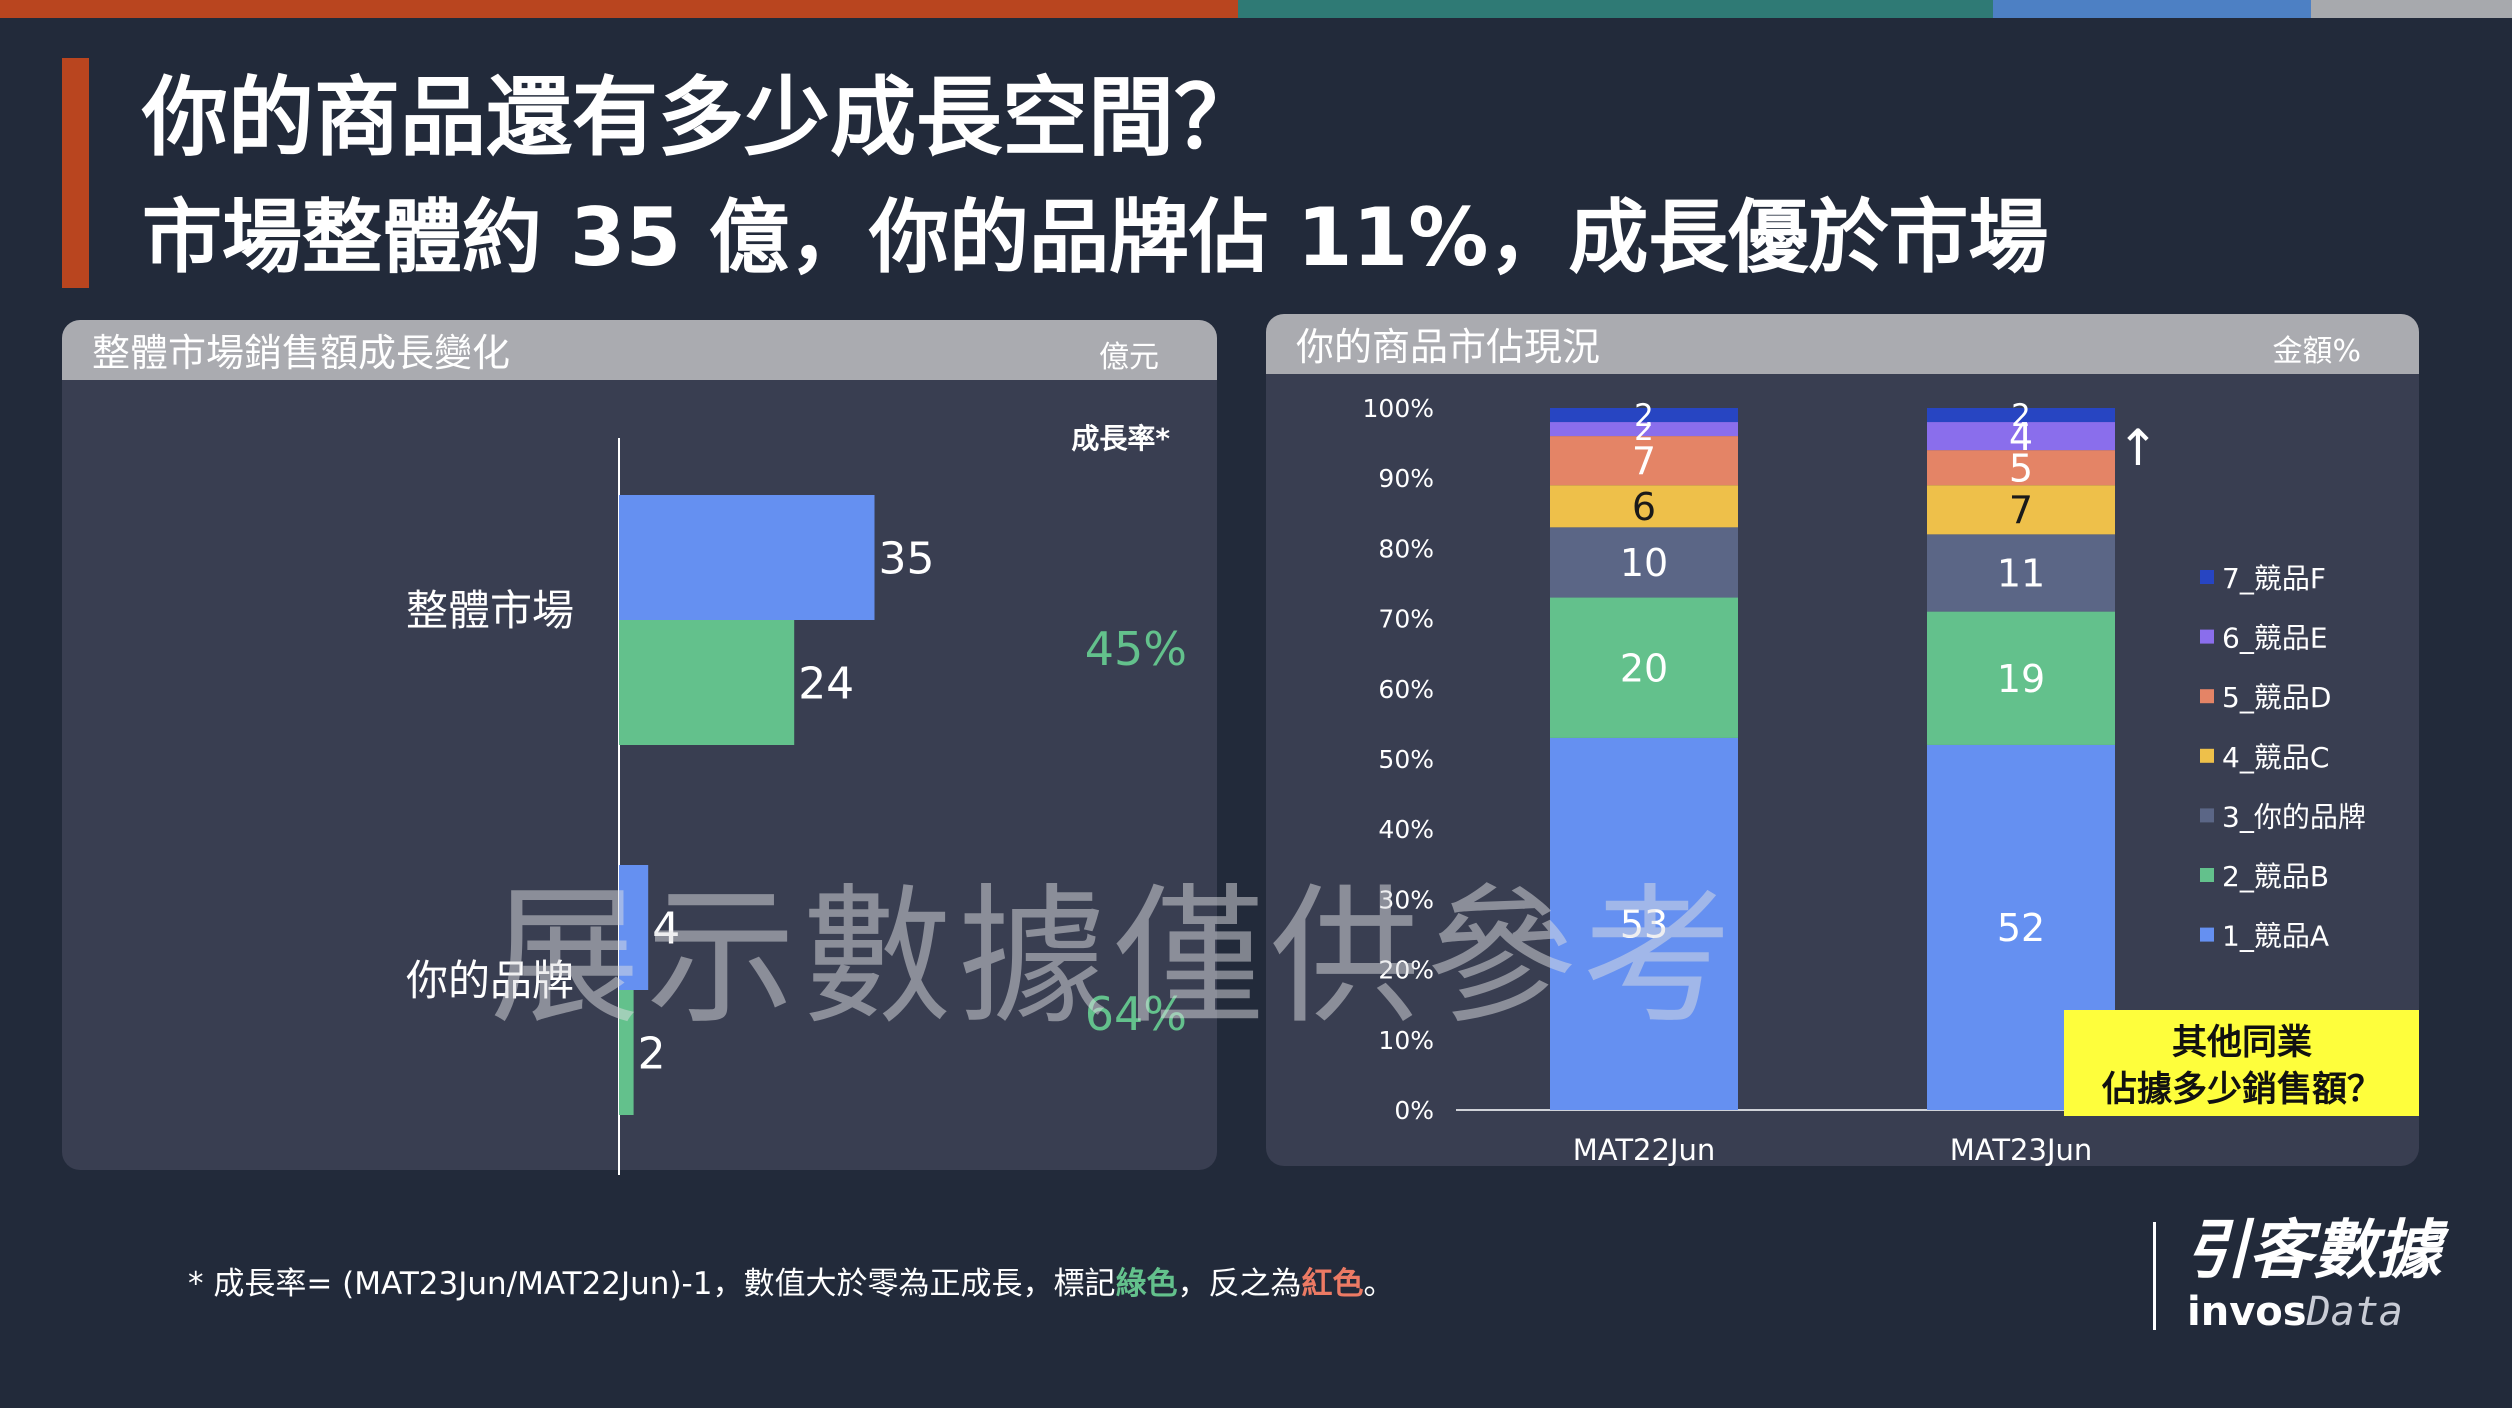 Image resolution: width=2512 pixels, height=1408 pixels. I want to click on y-tick-label: 70%, so click(1406, 619).